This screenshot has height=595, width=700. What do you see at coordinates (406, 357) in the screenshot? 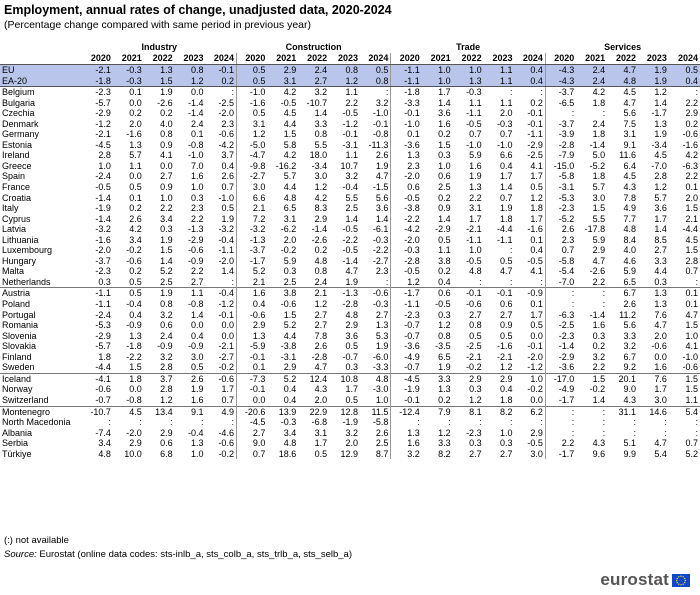
I see `value-cell: -4.9` at bounding box center [406, 357].